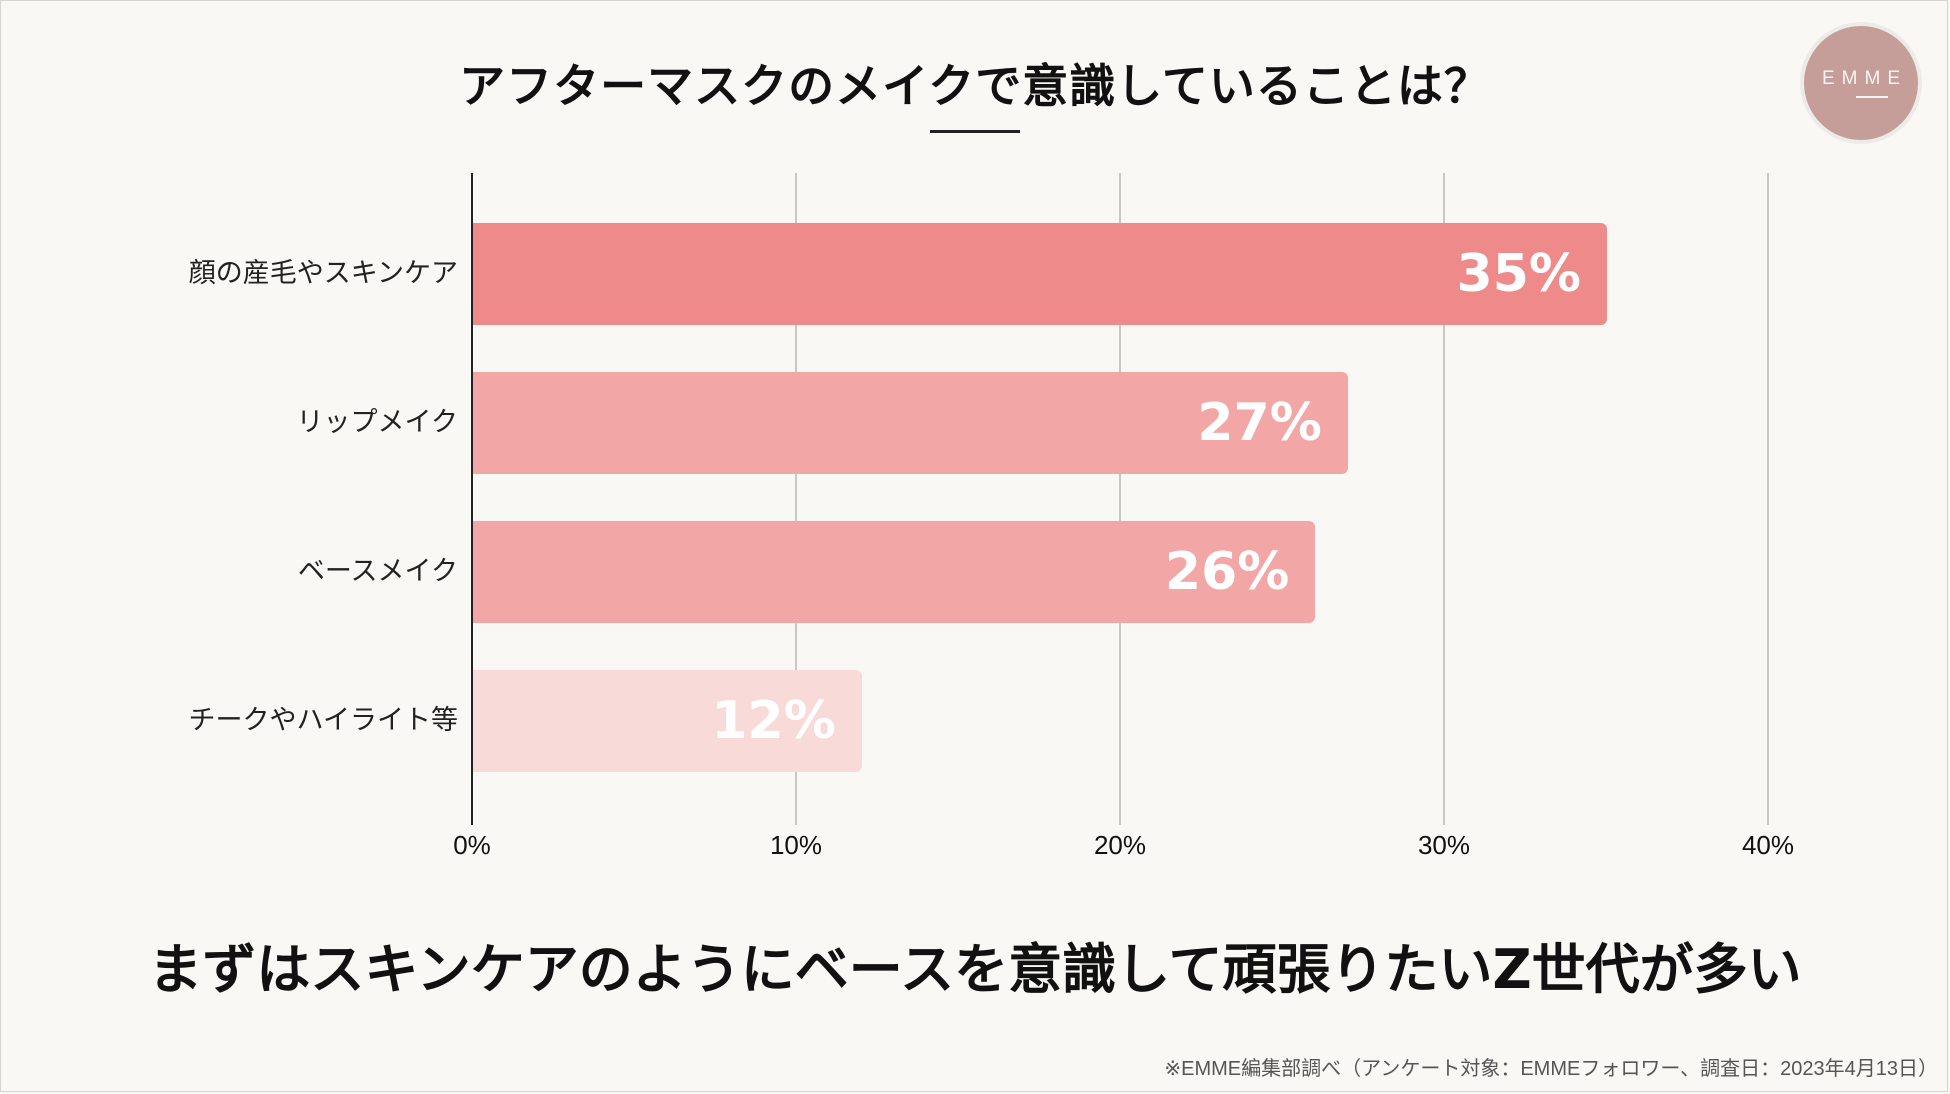 This screenshot has width=1950, height=1094. What do you see at coordinates (975, 86) in the screenshot?
I see `chart-title: アフターマスクのメイクで意識していることは？` at bounding box center [975, 86].